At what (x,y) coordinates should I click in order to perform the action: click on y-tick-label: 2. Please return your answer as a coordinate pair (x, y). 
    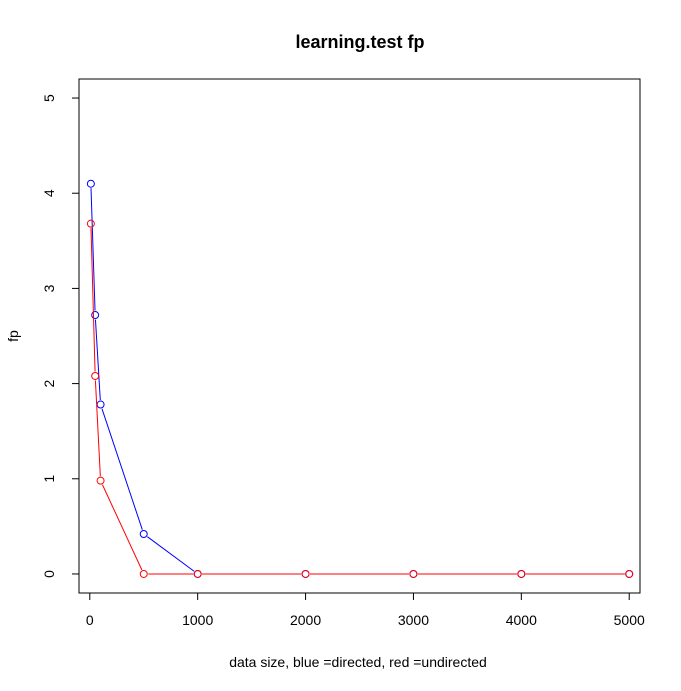
    Looking at the image, I should click on (49, 383).